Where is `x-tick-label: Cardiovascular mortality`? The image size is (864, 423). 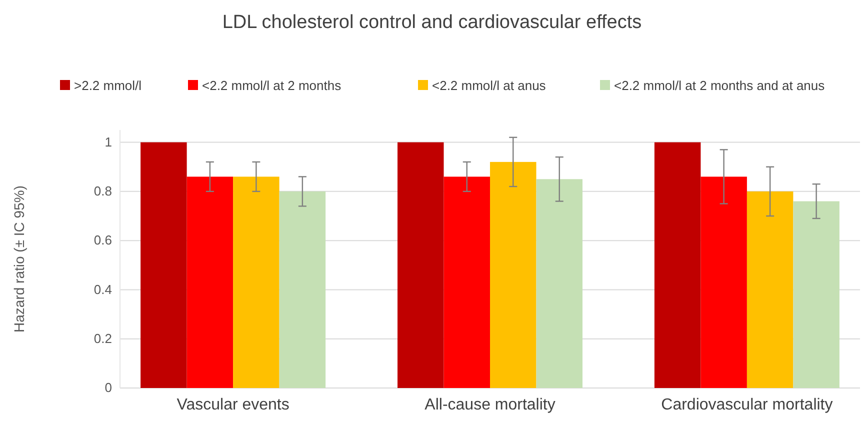 x-tick-label: Cardiovascular mortality is located at coordinates (747, 405).